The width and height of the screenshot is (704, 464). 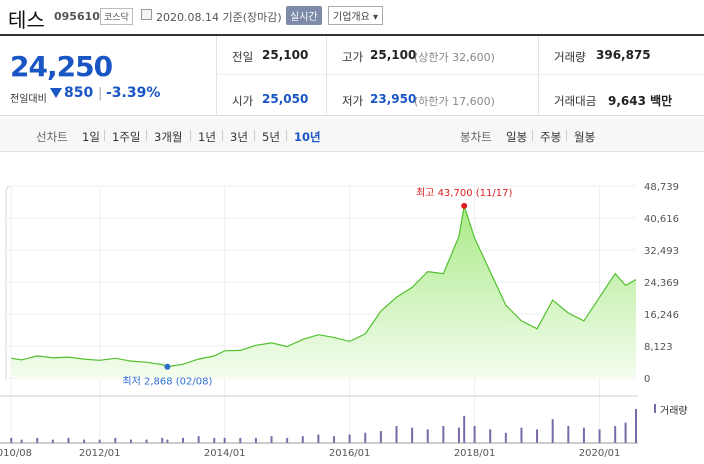 I want to click on y-axis: 48,739 40,616 32,493 24,369 16,246 8,123 0, so click(x=661, y=283).